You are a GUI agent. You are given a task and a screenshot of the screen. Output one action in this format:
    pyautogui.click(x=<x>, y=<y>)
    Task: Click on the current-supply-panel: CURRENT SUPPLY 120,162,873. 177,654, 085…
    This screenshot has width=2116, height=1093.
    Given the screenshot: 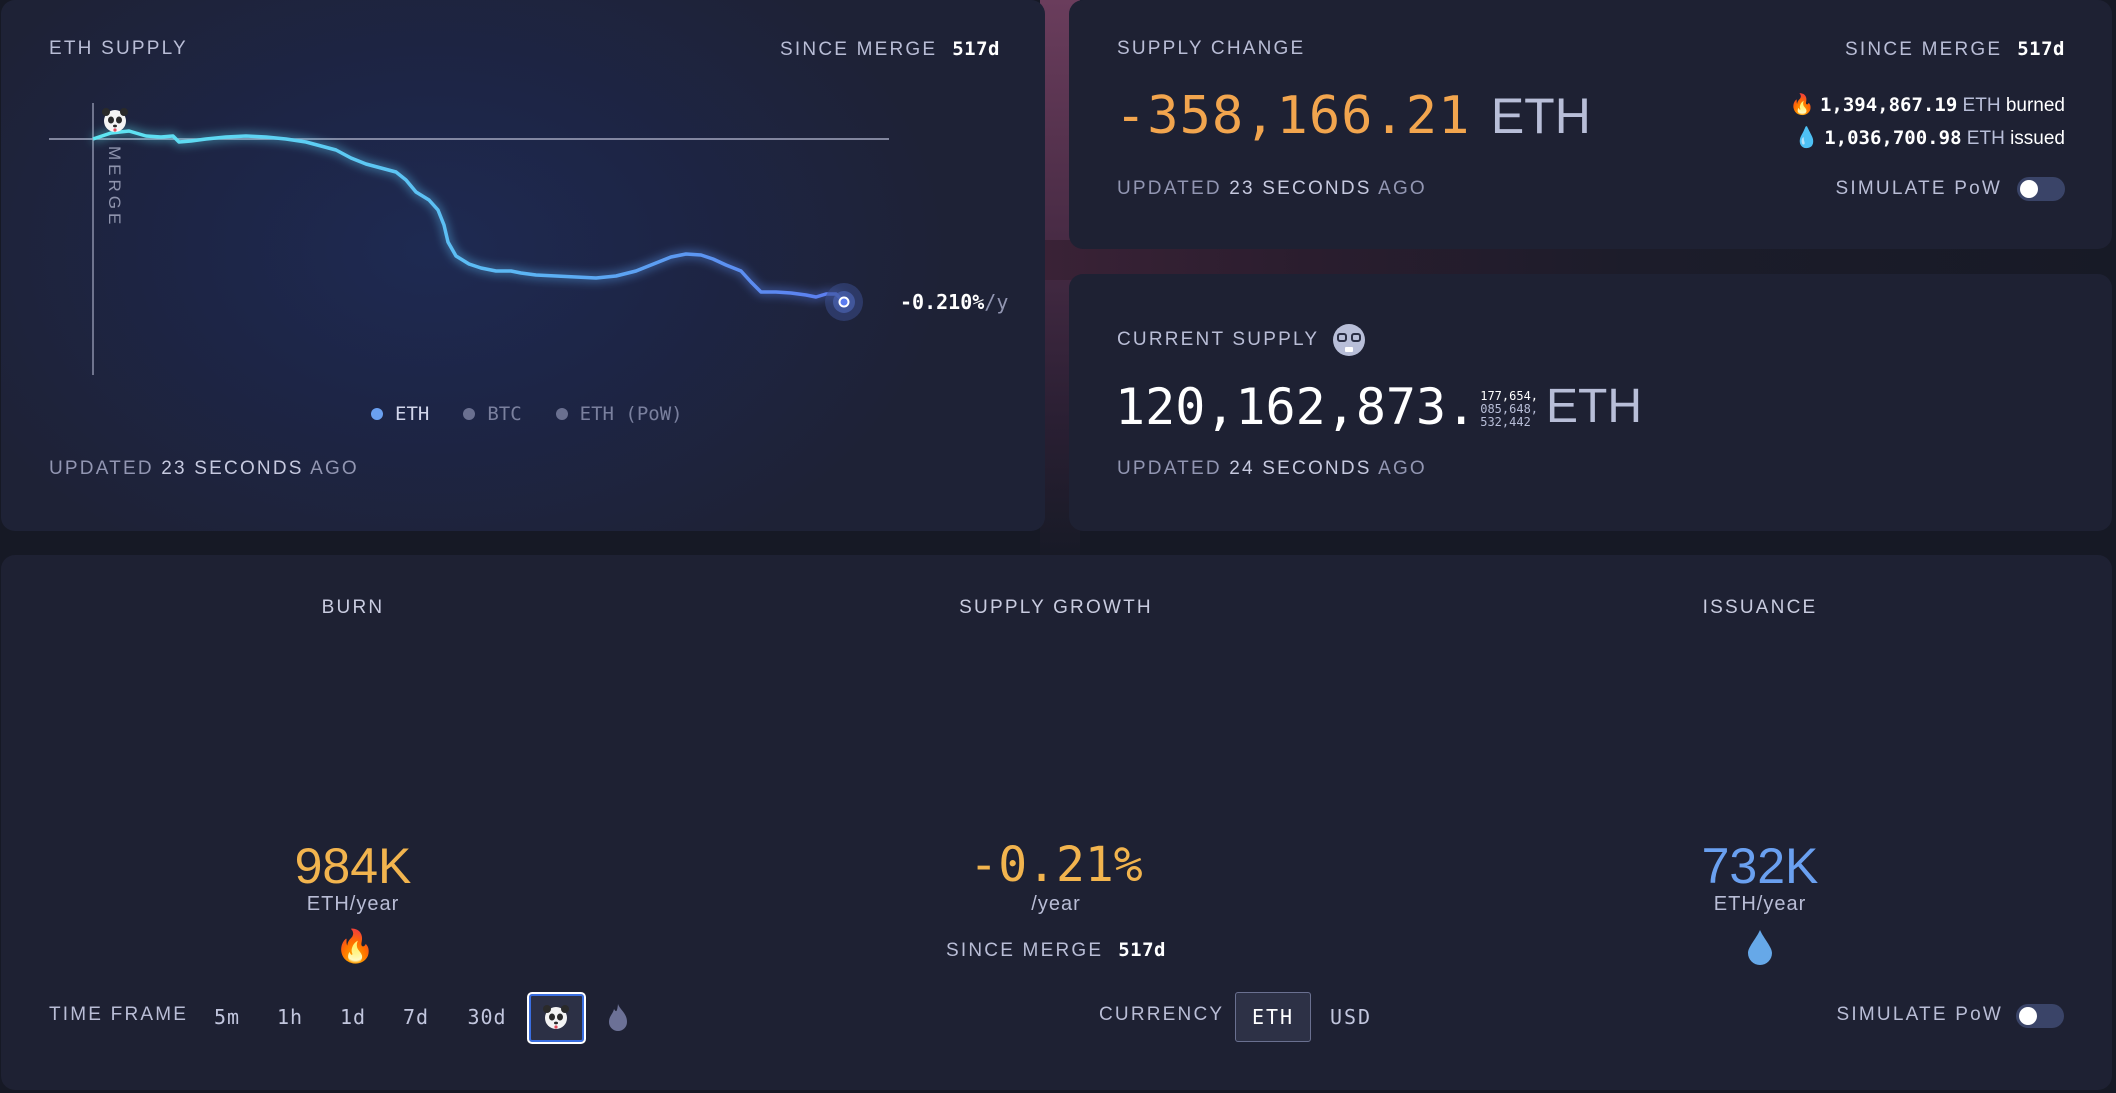 What is the action you would take?
    pyautogui.click(x=1590, y=402)
    